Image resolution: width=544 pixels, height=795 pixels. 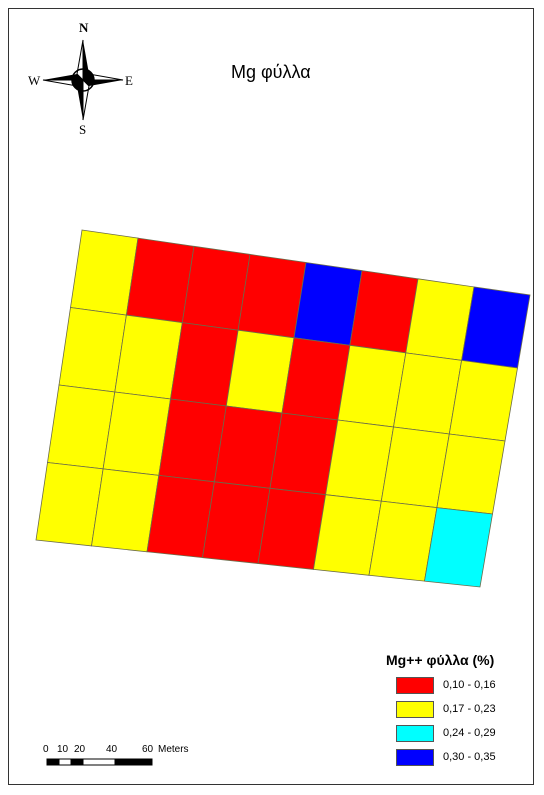 What do you see at coordinates (469, 757) in the screenshot?
I see `legend-label: 0,30 - 0,35` at bounding box center [469, 757].